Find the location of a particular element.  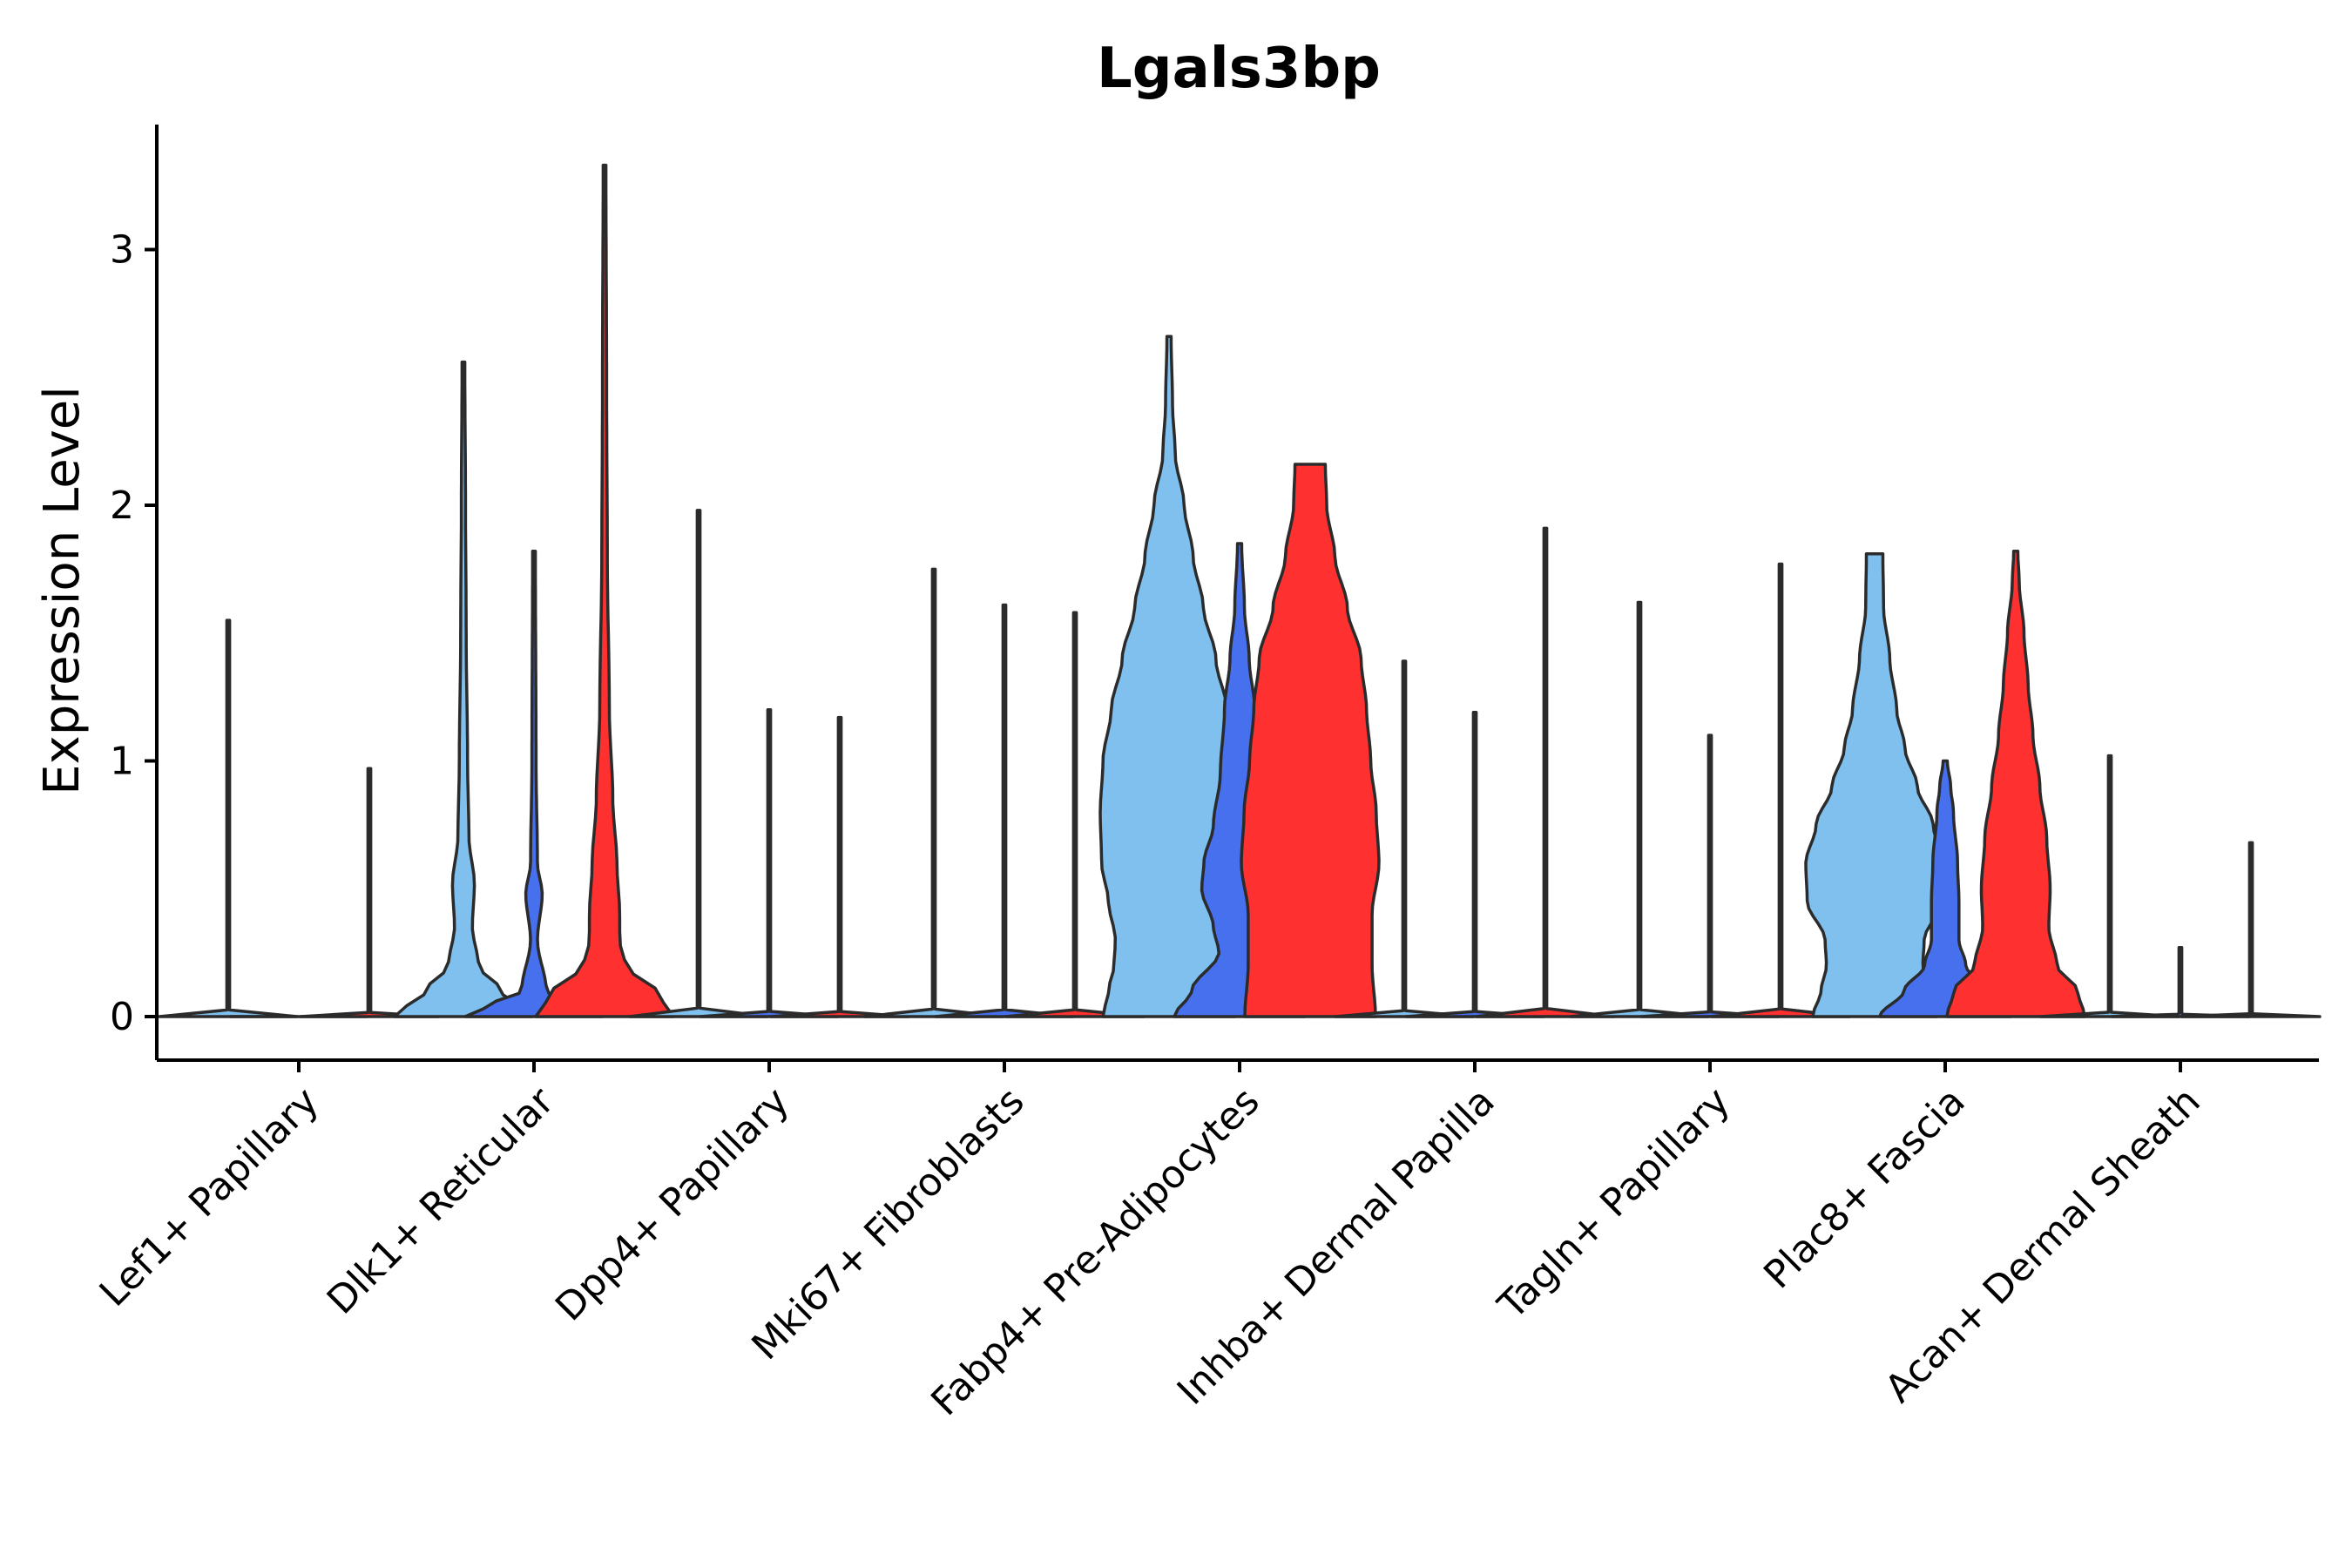

y-axis-ticks: 0 1 2 3 is located at coordinates (134, 633).